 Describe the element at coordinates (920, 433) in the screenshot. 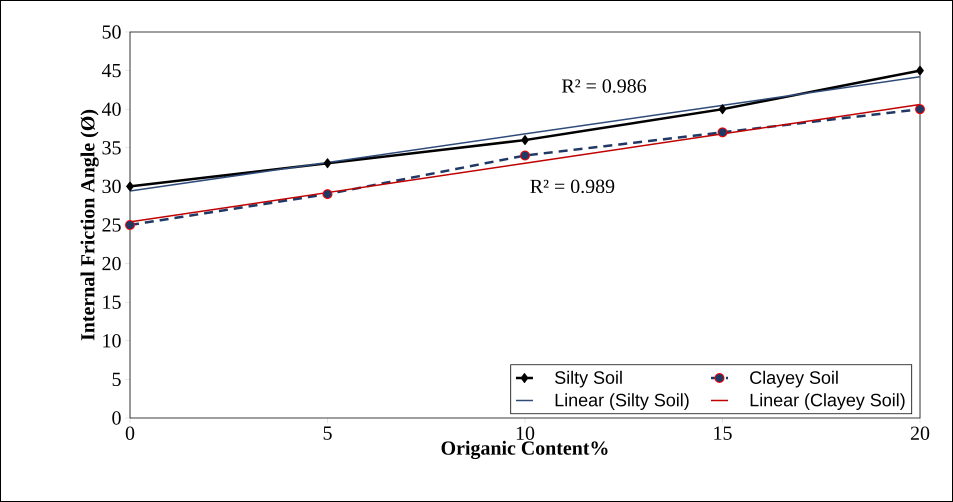

I see `x-tick-label: 20` at that location.